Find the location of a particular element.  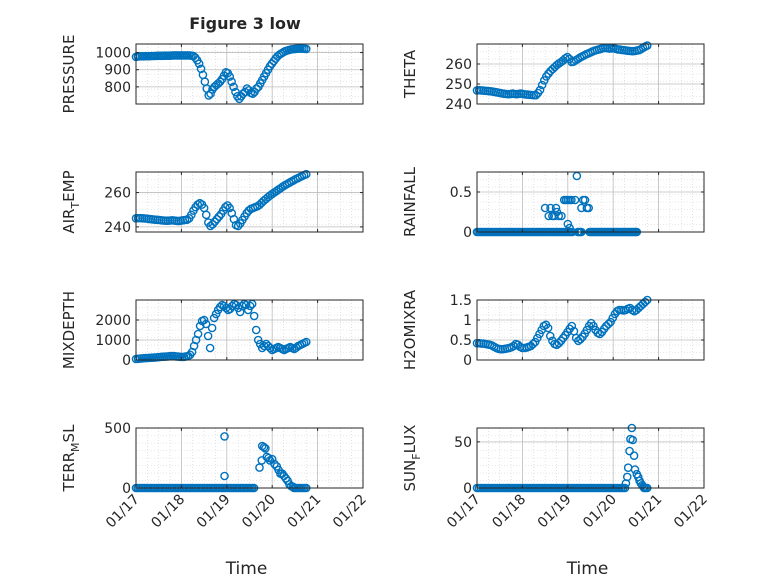

y-tick-label: 1 is located at coordinates (467, 321).